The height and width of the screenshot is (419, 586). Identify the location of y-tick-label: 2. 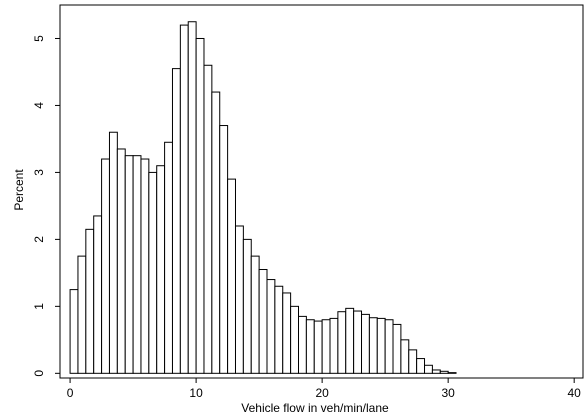
(39, 239).